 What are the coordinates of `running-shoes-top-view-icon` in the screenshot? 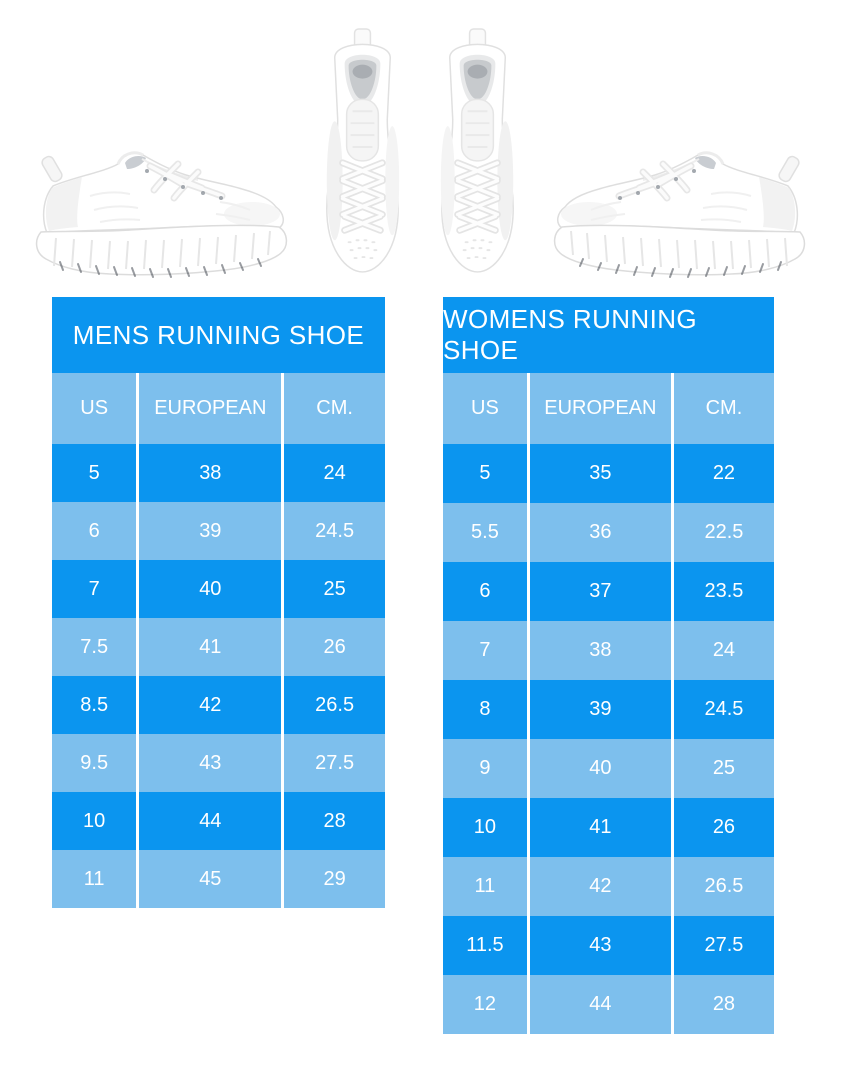 It's located at (420, 150).